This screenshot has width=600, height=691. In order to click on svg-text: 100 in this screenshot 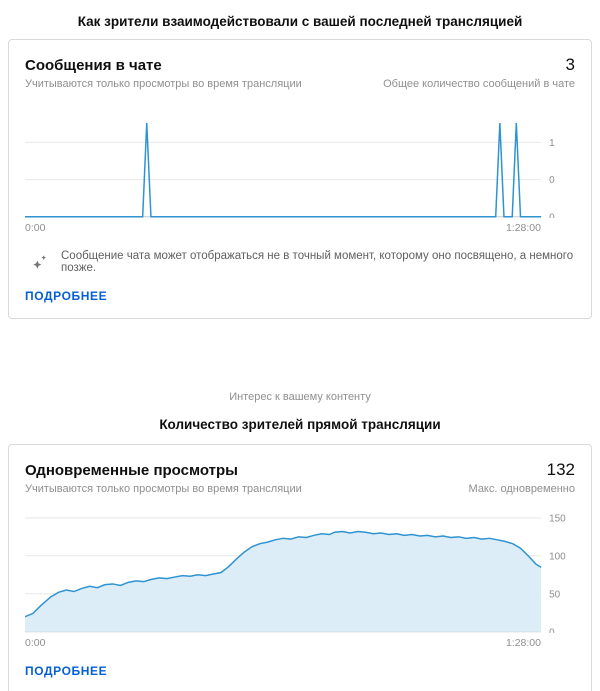, I will do `click(557, 556)`.